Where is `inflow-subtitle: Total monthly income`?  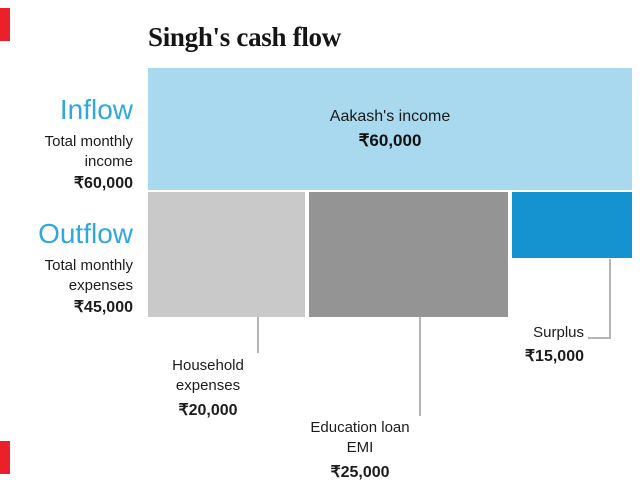 inflow-subtitle: Total monthly income is located at coordinates (88, 151).